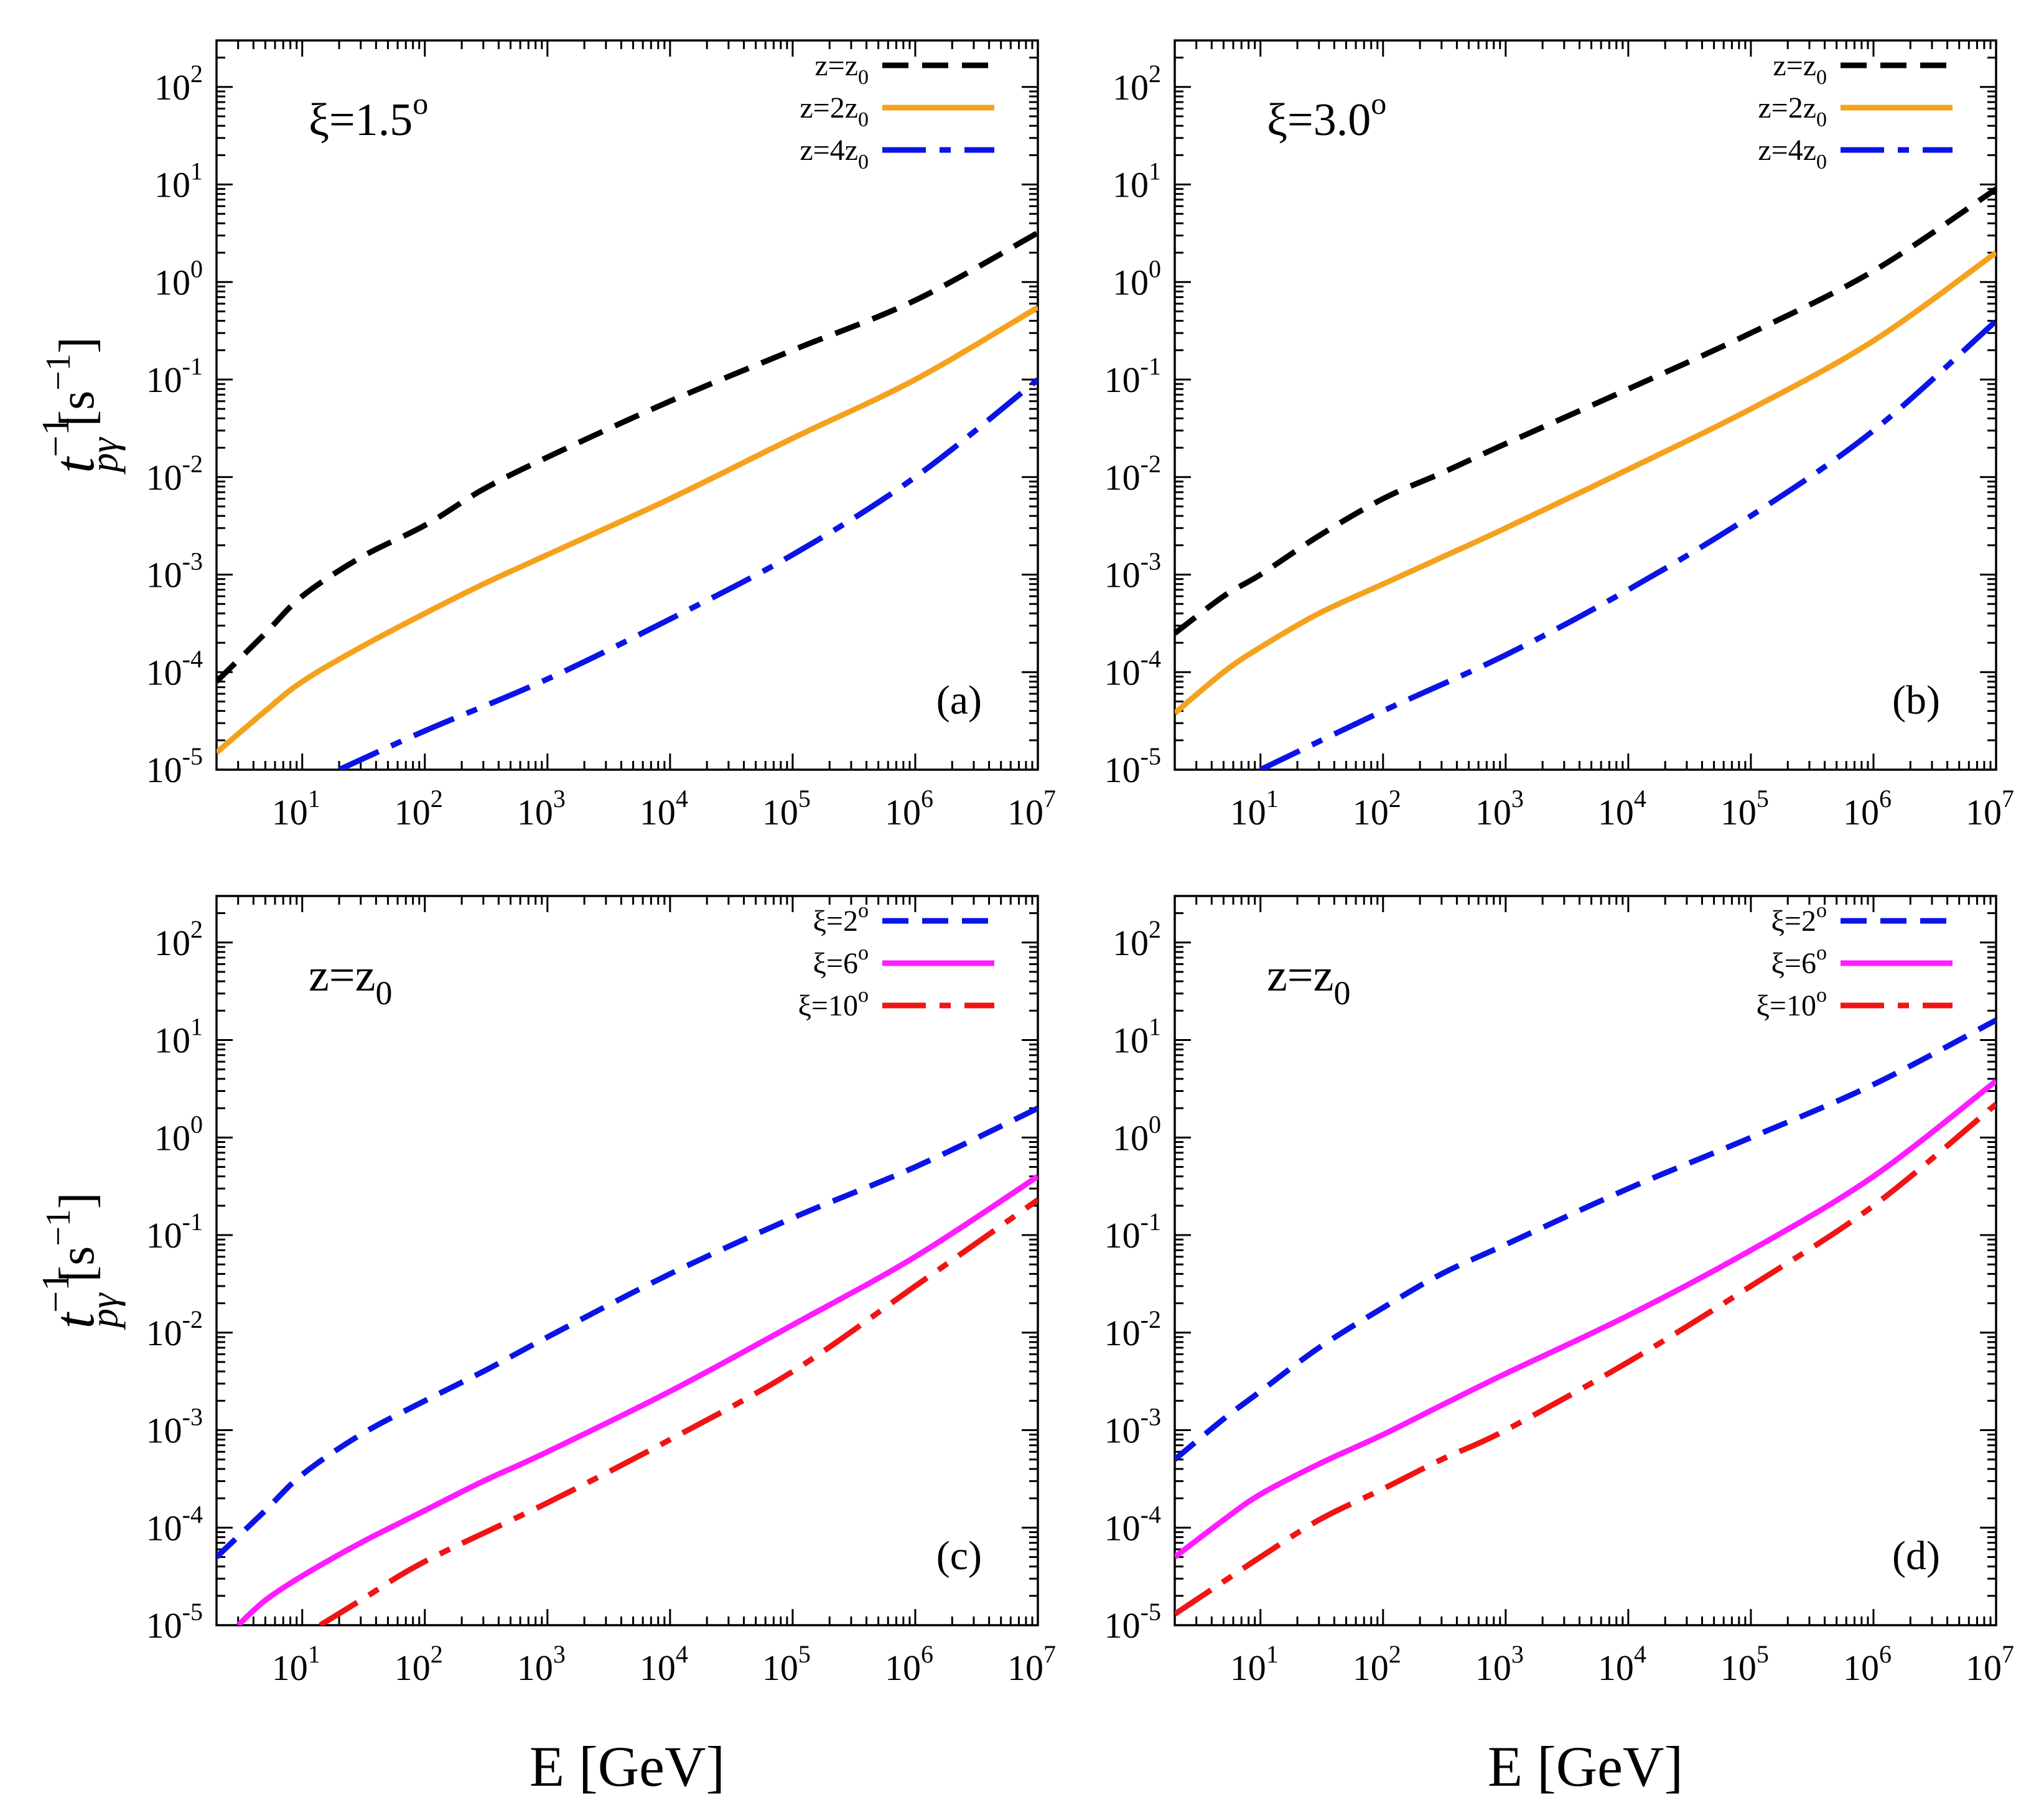 This screenshot has width=2044, height=1810. What do you see at coordinates (959, 701) in the screenshot?
I see `panel-label: (a)` at bounding box center [959, 701].